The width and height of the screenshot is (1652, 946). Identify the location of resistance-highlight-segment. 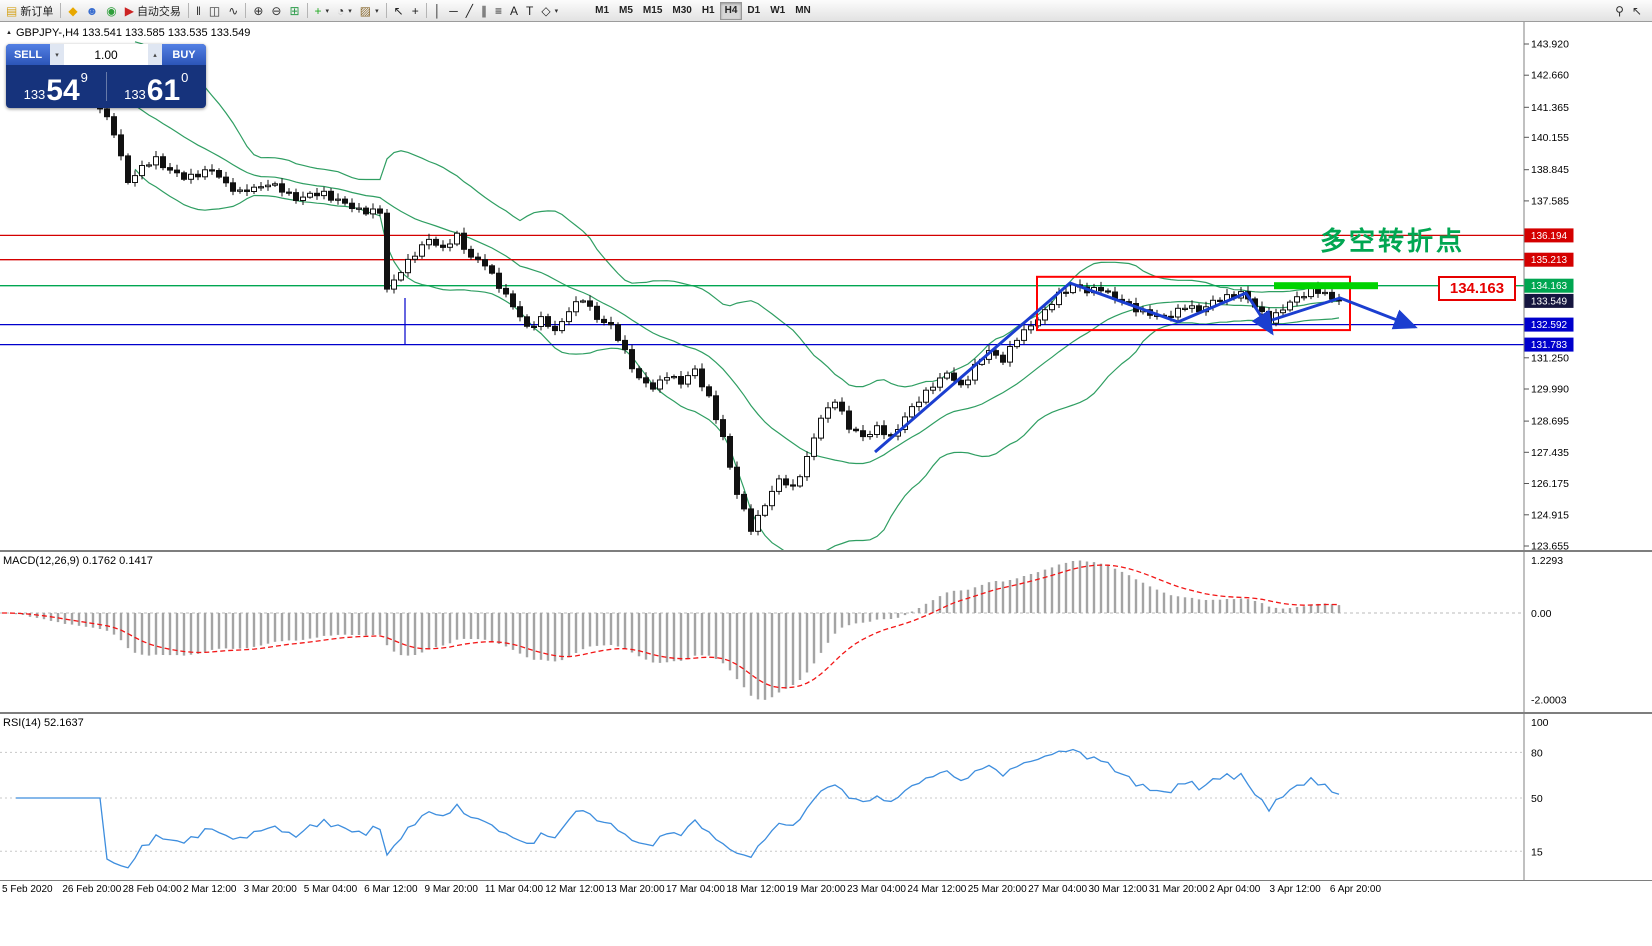
(1326, 286).